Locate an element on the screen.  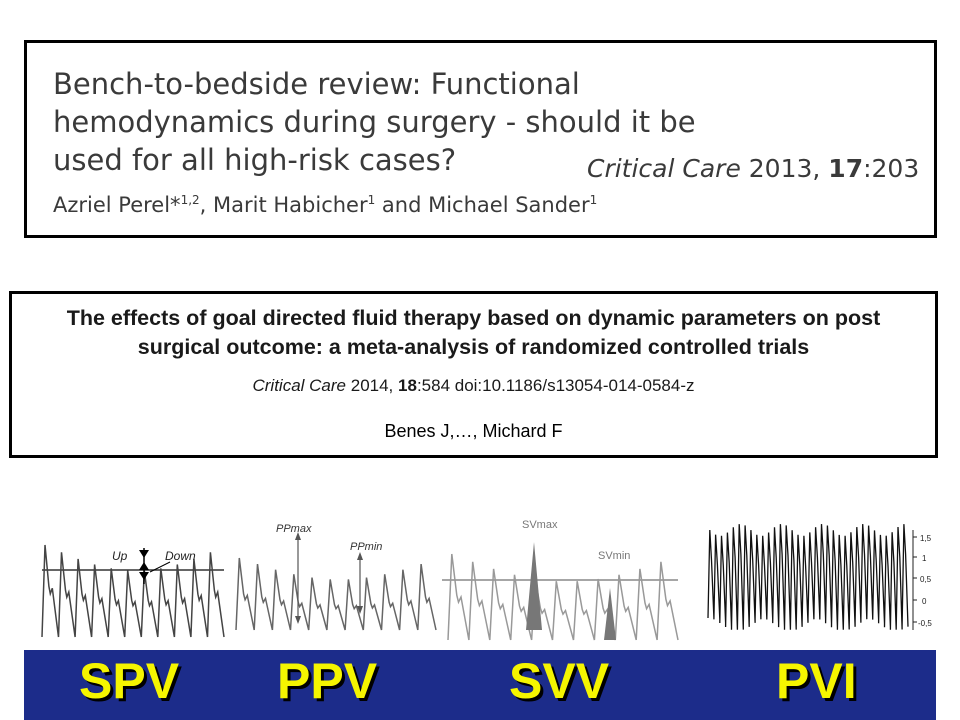
author-name: Azriel Perel* is located at coordinates (117, 205).